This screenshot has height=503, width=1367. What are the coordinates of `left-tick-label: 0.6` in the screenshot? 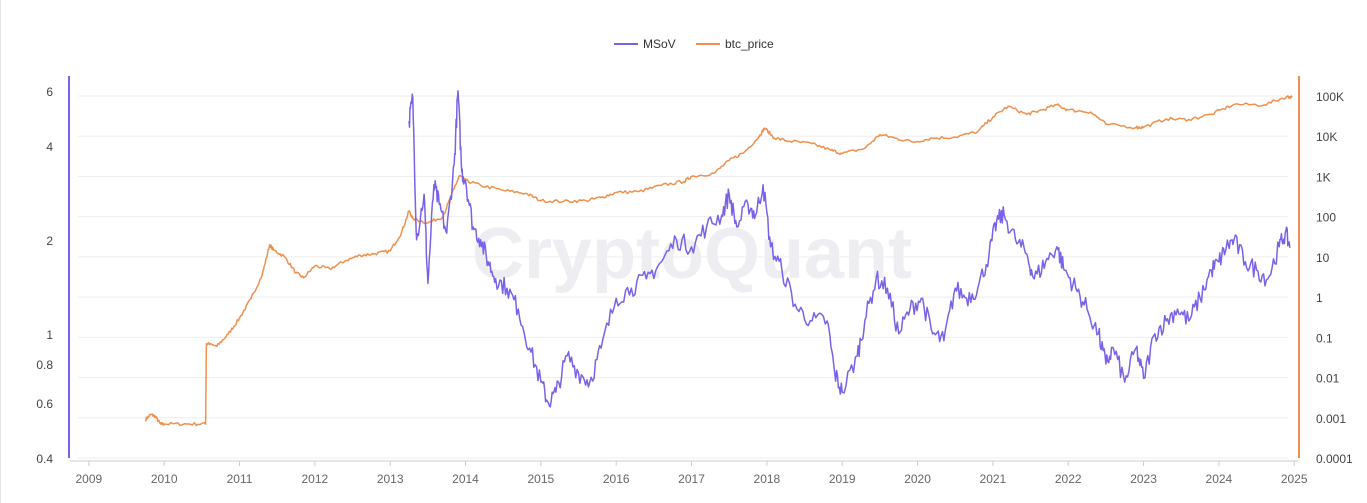 It's located at (44, 404).